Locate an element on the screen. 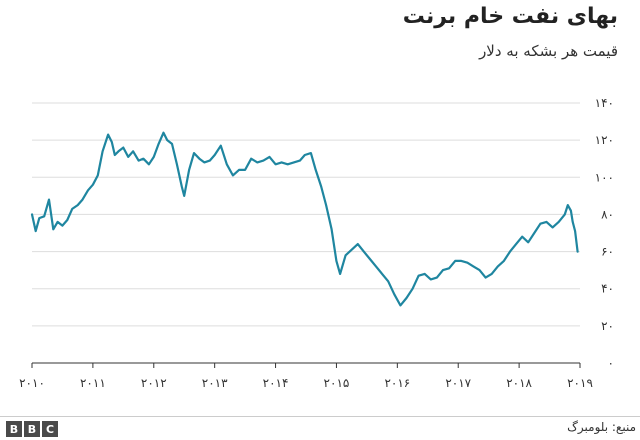 This screenshot has height=440, width=640. y-tick-label: ۲۰ is located at coordinates (607, 326).